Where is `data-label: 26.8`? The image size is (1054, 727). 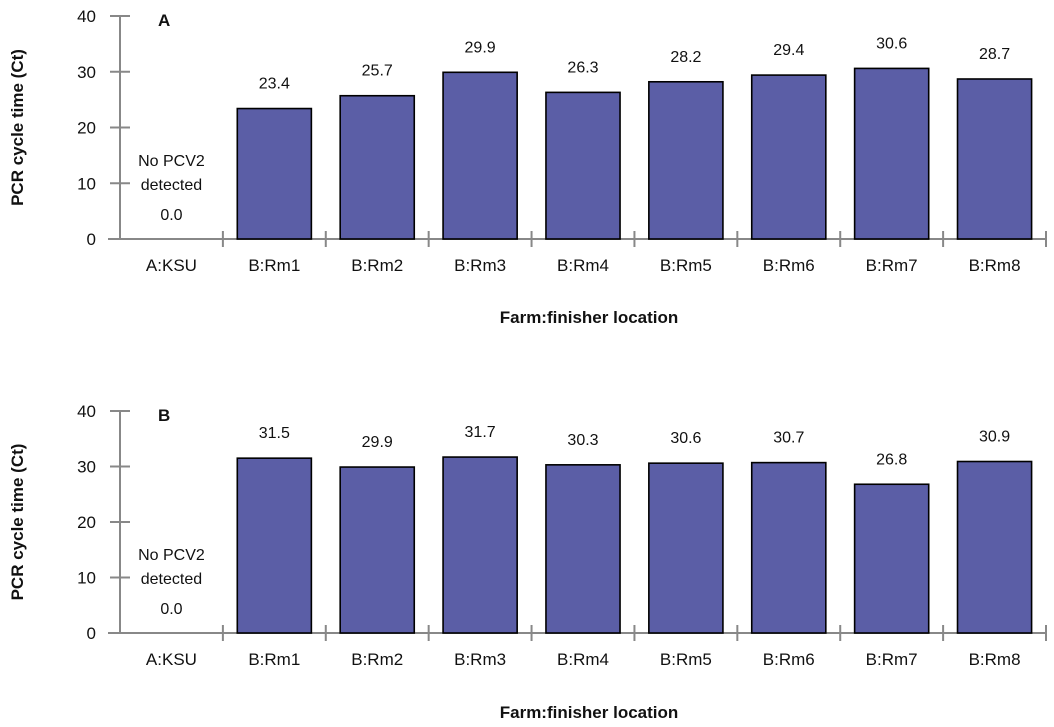
data-label: 26.8 is located at coordinates (891, 459).